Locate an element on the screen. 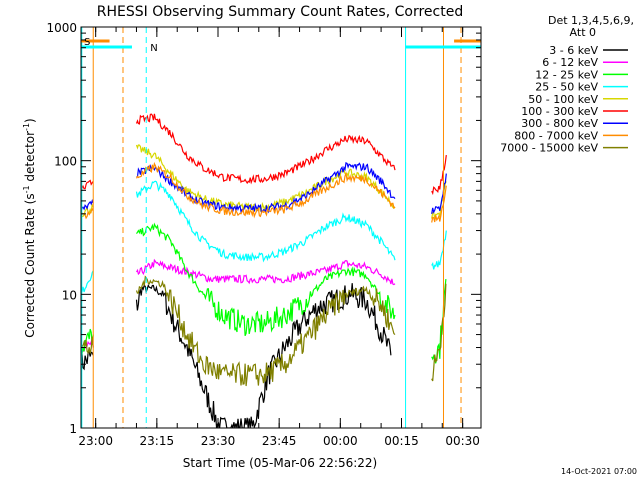 The width and height of the screenshot is (640, 480). legend-label-6-12-kev: 6 - 12 keV is located at coordinates (570, 62).